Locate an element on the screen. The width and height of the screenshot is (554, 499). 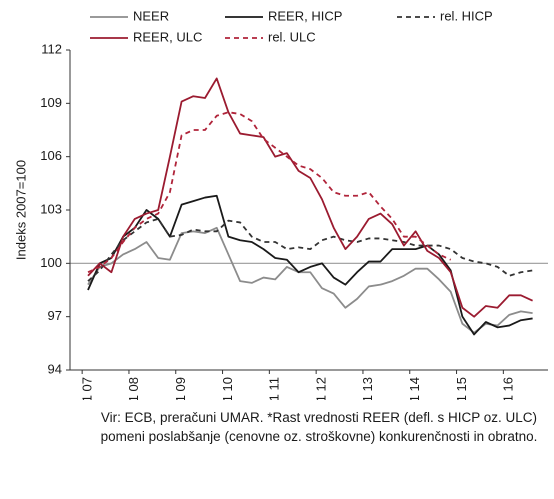
x-tick-label: Q1 14 is located at coordinates (414, 388).